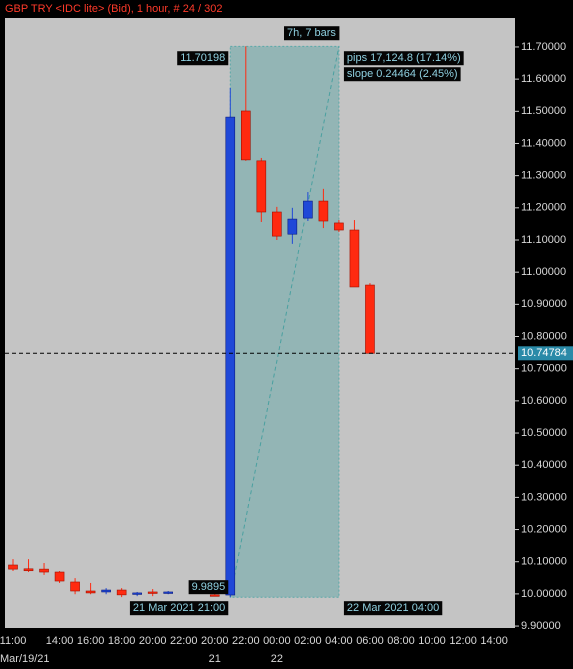 This screenshot has width=573, height=669. Describe the element at coordinates (543, 240) in the screenshot. I see `y-tick-label: 11.10000` at that location.